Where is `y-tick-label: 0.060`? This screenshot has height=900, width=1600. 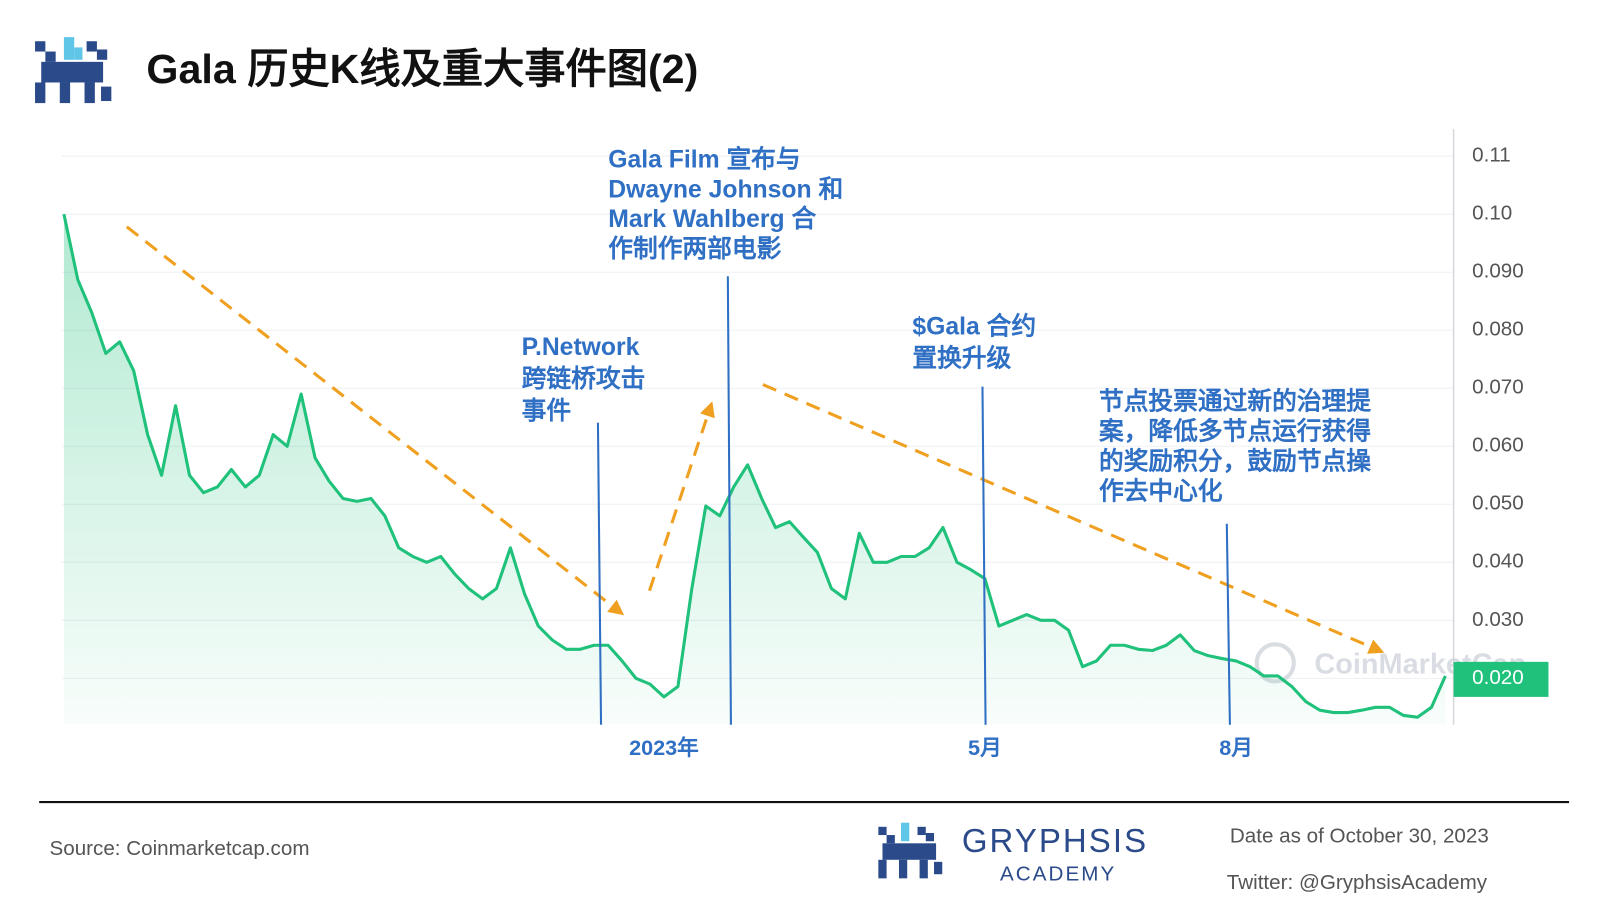 y-tick-label: 0.060 is located at coordinates (1498, 445).